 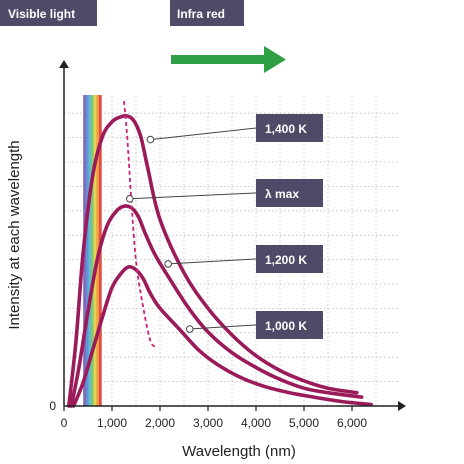 I want to click on callout-max: λ max, so click(x=224, y=193).